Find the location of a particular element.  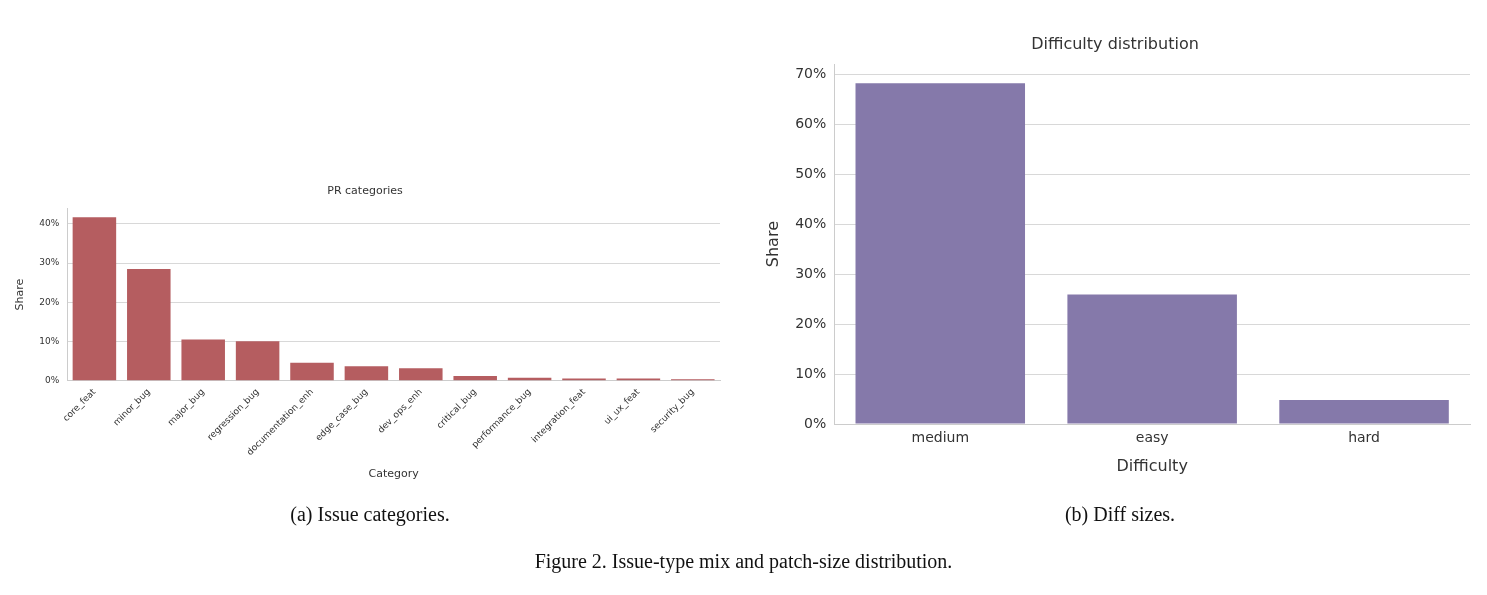

x-tick-label: hard is located at coordinates (1364, 437).